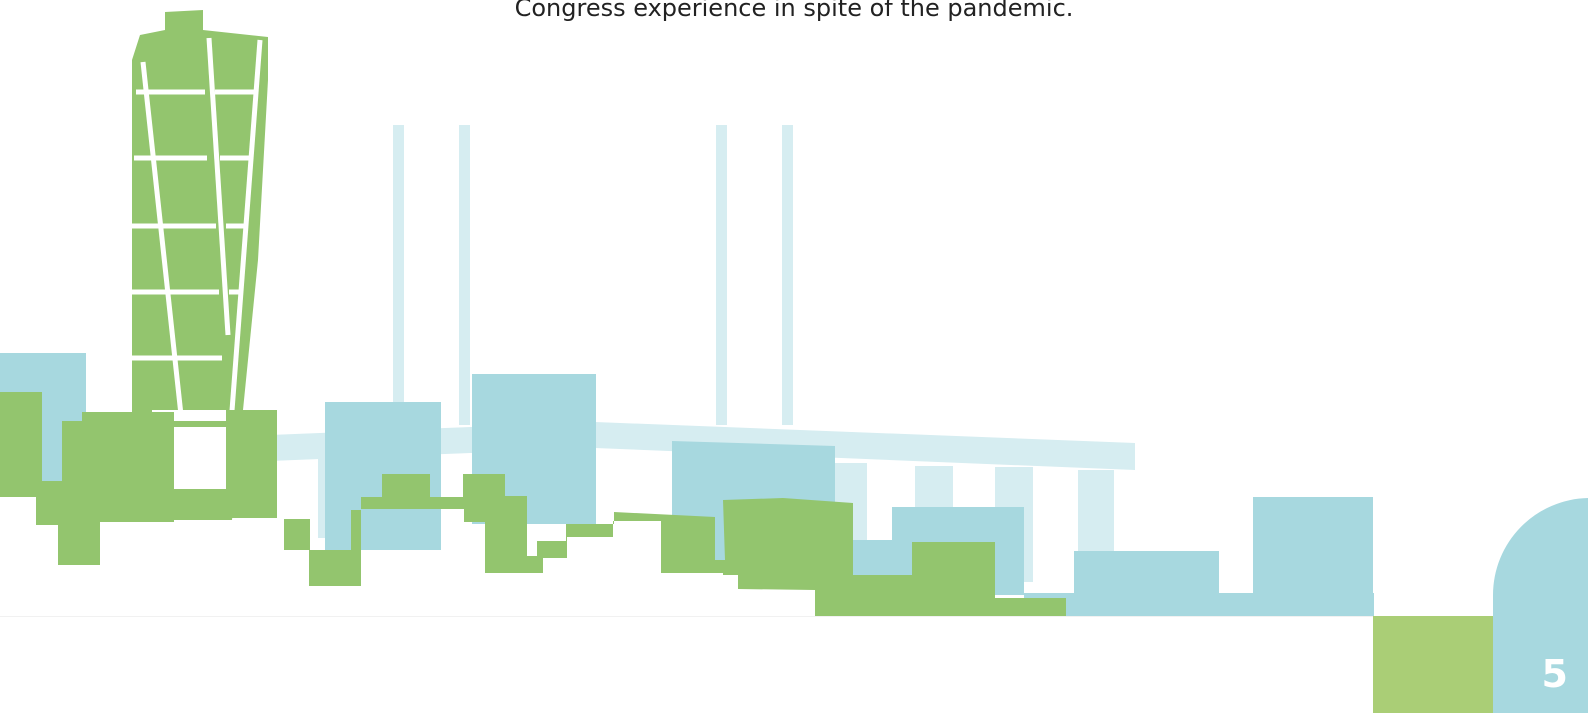 This screenshot has width=1588, height=713. I want to click on corner-green-block, so click(1433, 664).